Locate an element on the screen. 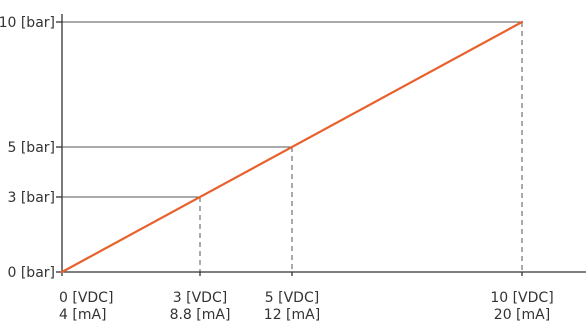  x-tick-label-3-line1: 10 [VDC] is located at coordinates (521, 298).